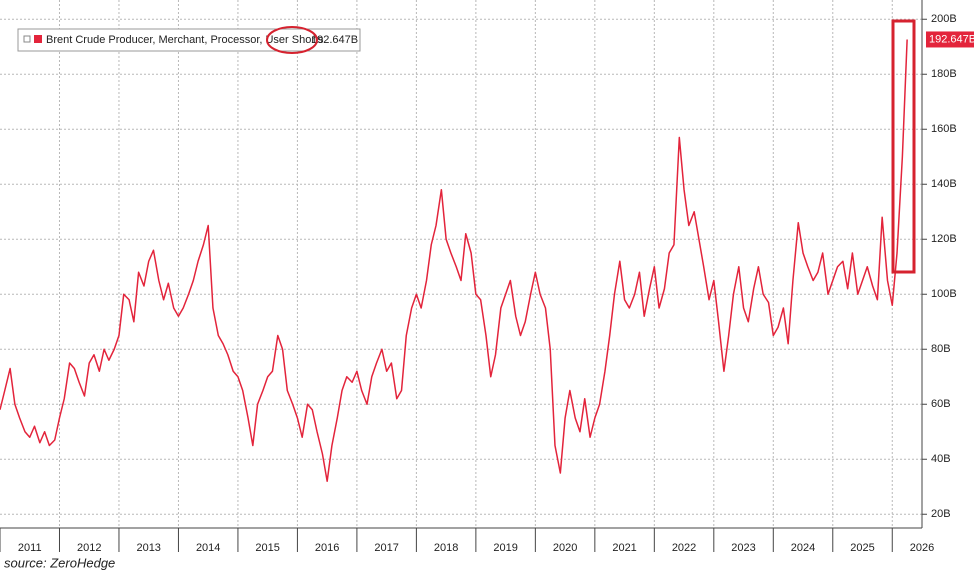 The height and width of the screenshot is (579, 974). Describe the element at coordinates (505, 548) in the screenshot. I see `x-tick-label: 2019` at that location.